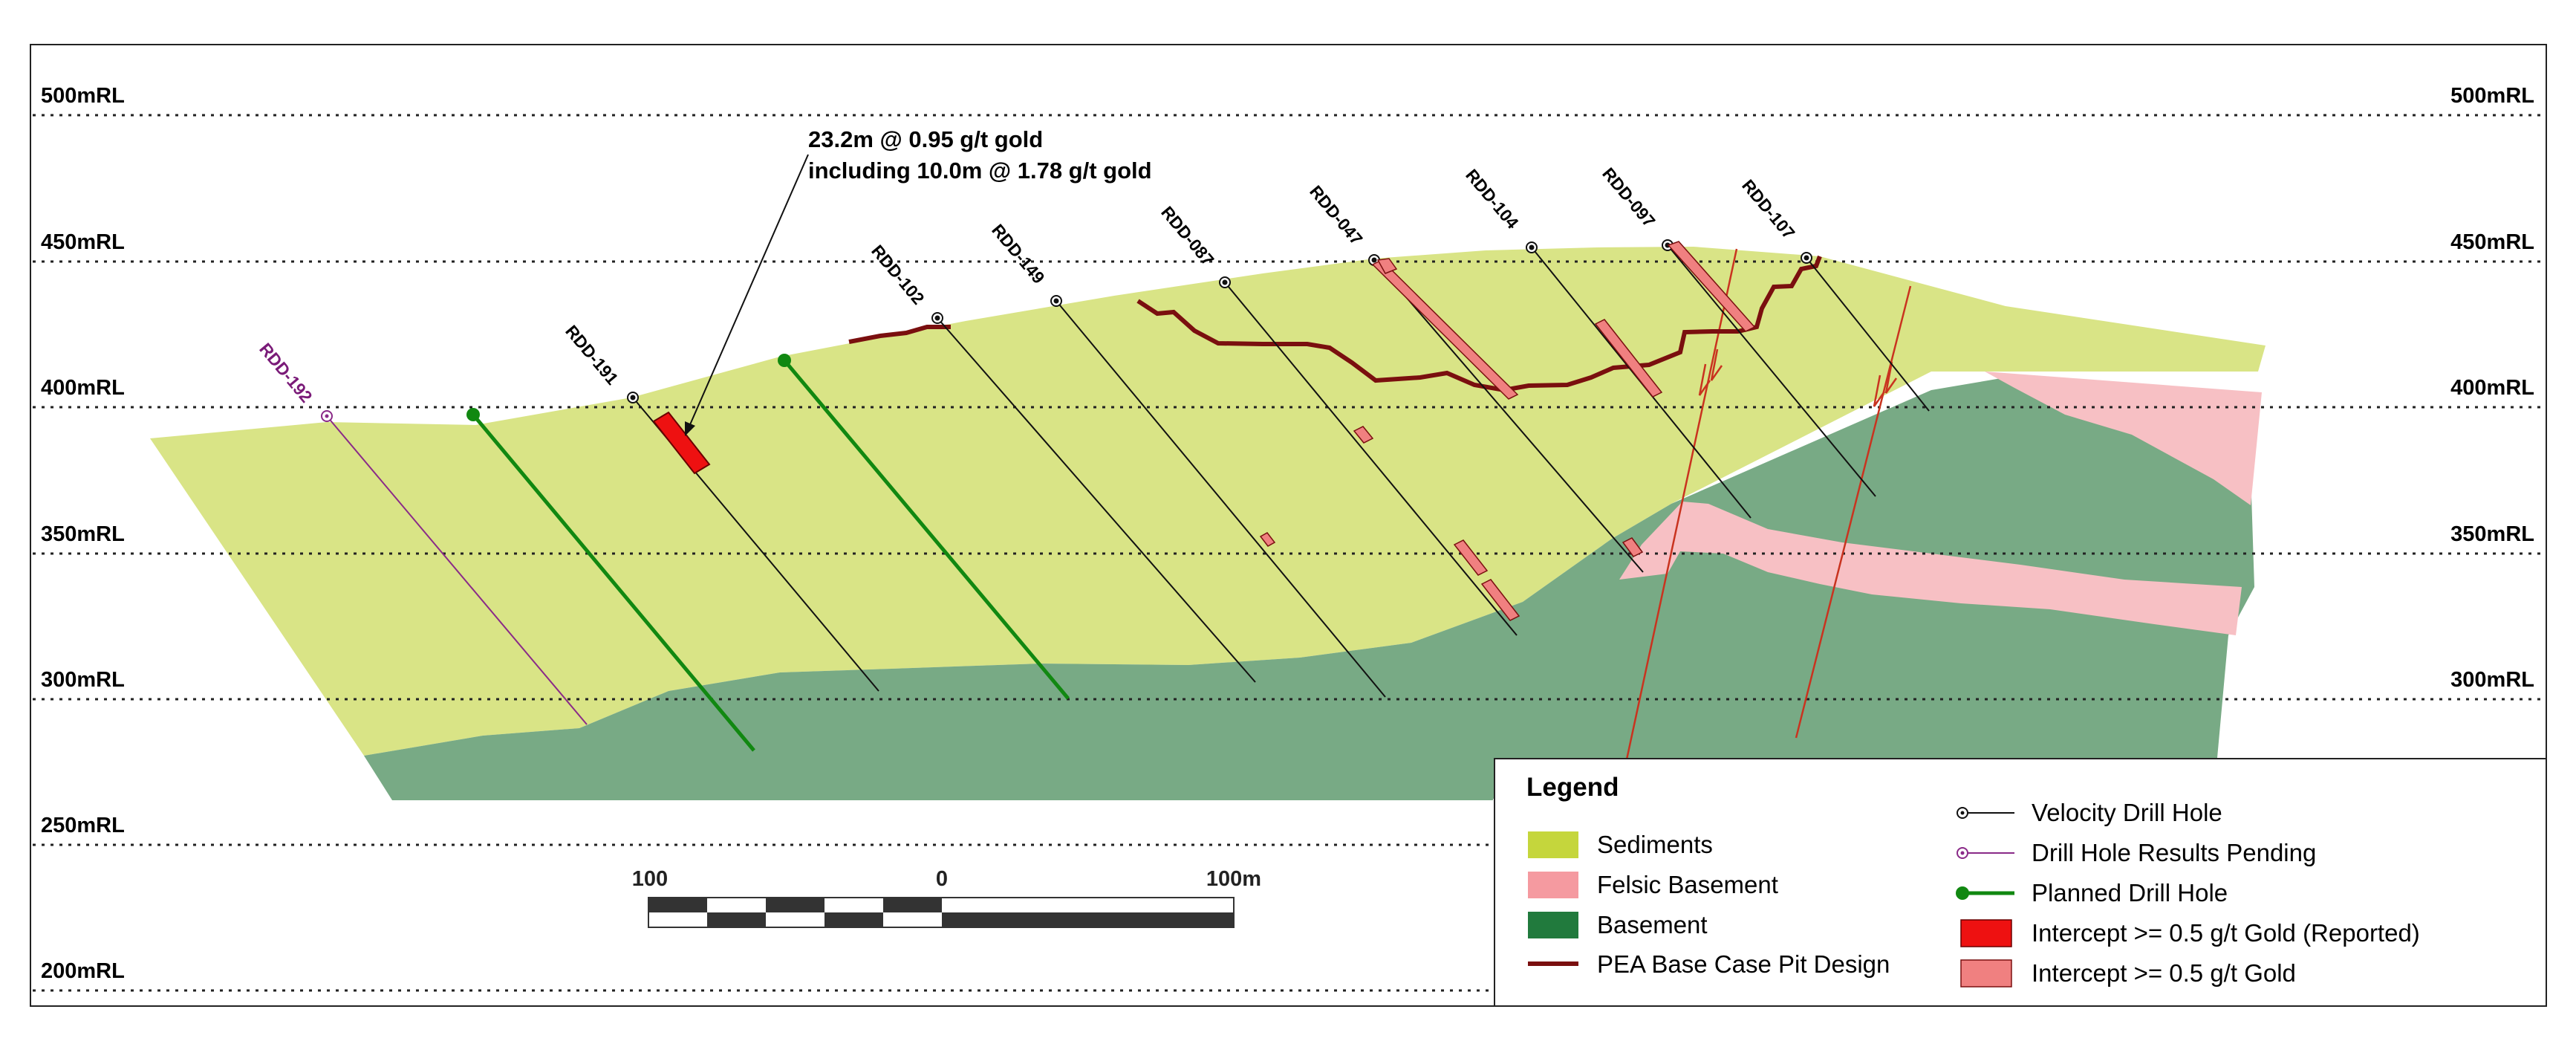 This screenshot has width=2576, height=1041. What do you see at coordinates (1553, 885) in the screenshot?
I see `legend-swatch-felsic` at bounding box center [1553, 885].